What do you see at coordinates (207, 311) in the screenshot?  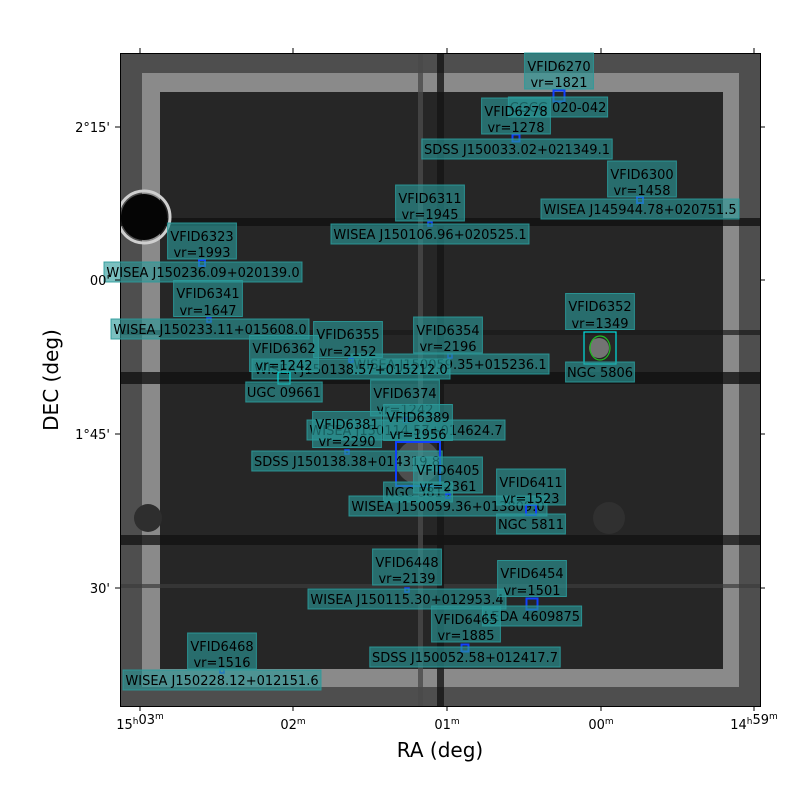 I see `galaxy-velocity: vr=1647` at bounding box center [207, 311].